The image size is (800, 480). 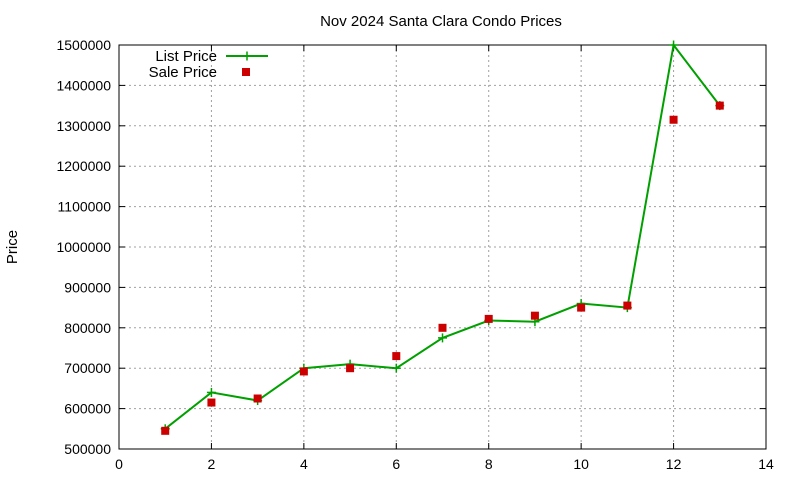 What do you see at coordinates (119, 464) in the screenshot?
I see `x-tick-label: 0` at bounding box center [119, 464].